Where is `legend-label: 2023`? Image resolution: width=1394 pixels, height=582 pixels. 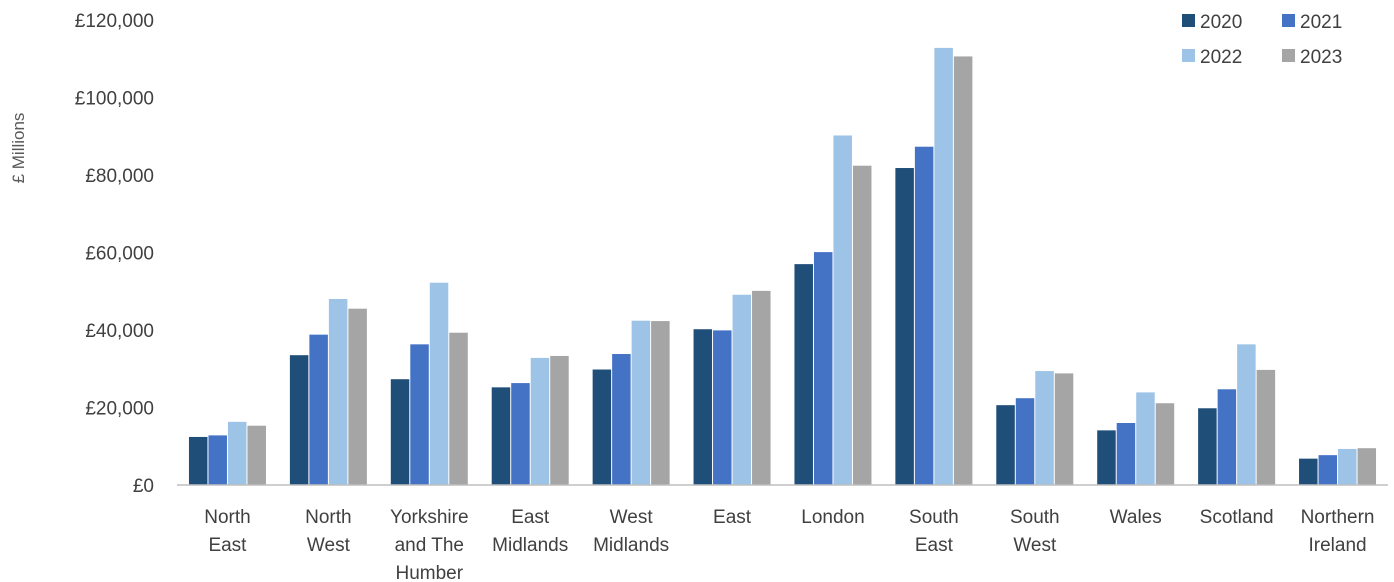 legend-label: 2023 is located at coordinates (1321, 57).